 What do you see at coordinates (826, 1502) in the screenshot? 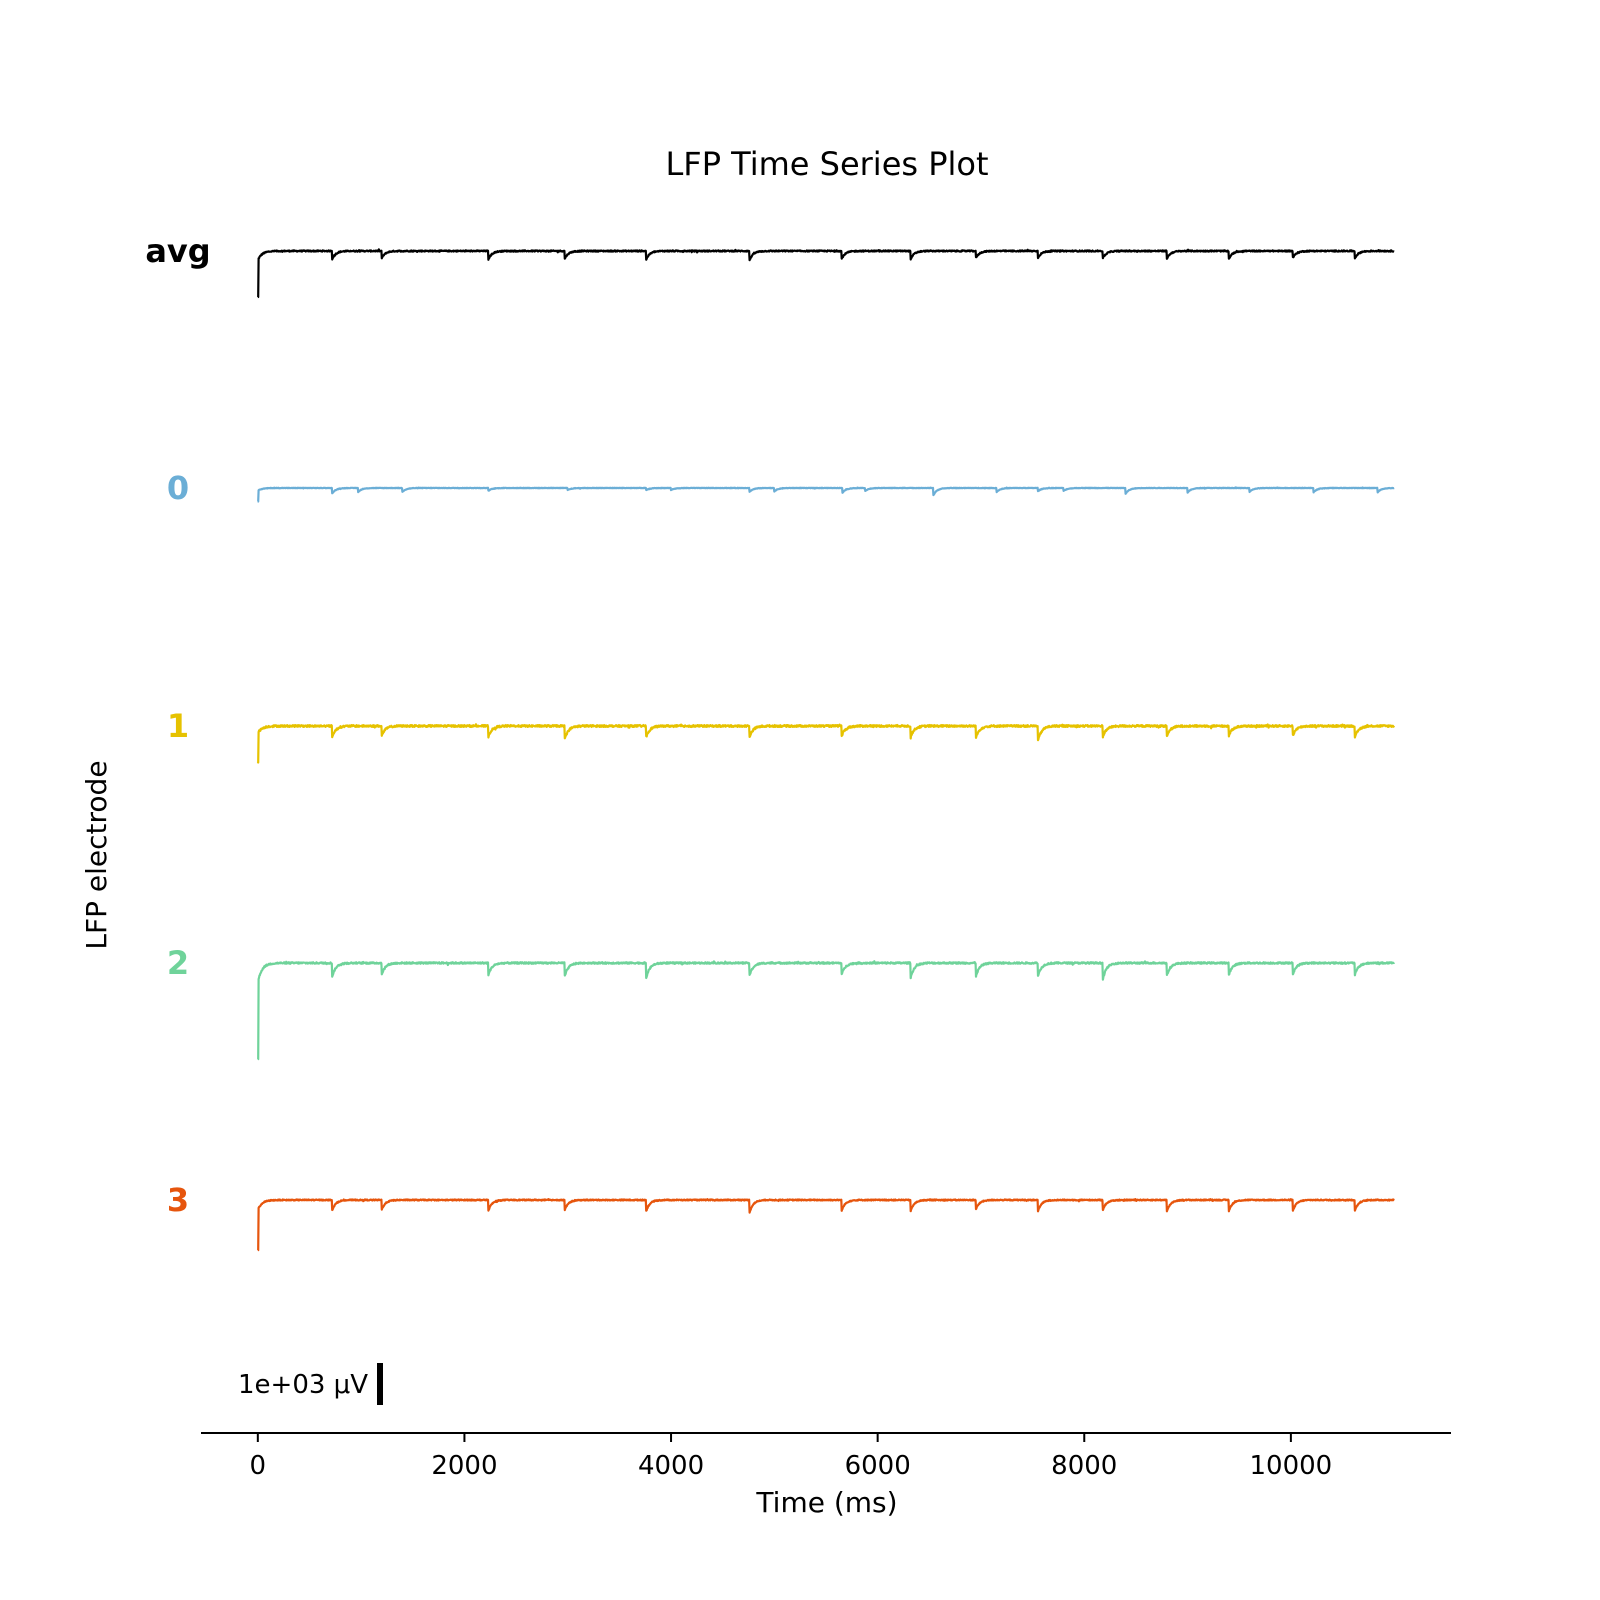
I see `x-axis-label: Time (ms)` at bounding box center [826, 1502].